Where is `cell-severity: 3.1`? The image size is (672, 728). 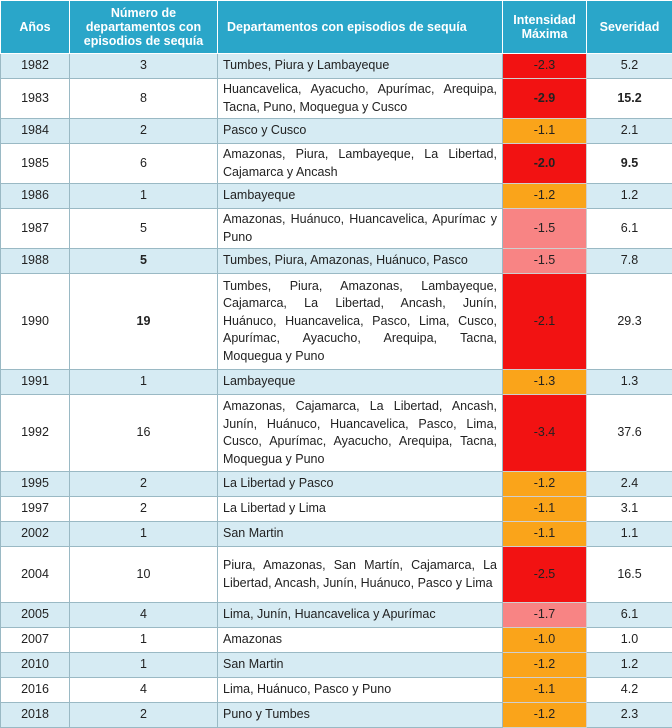
cell-severity: 3.1 is located at coordinates (629, 509).